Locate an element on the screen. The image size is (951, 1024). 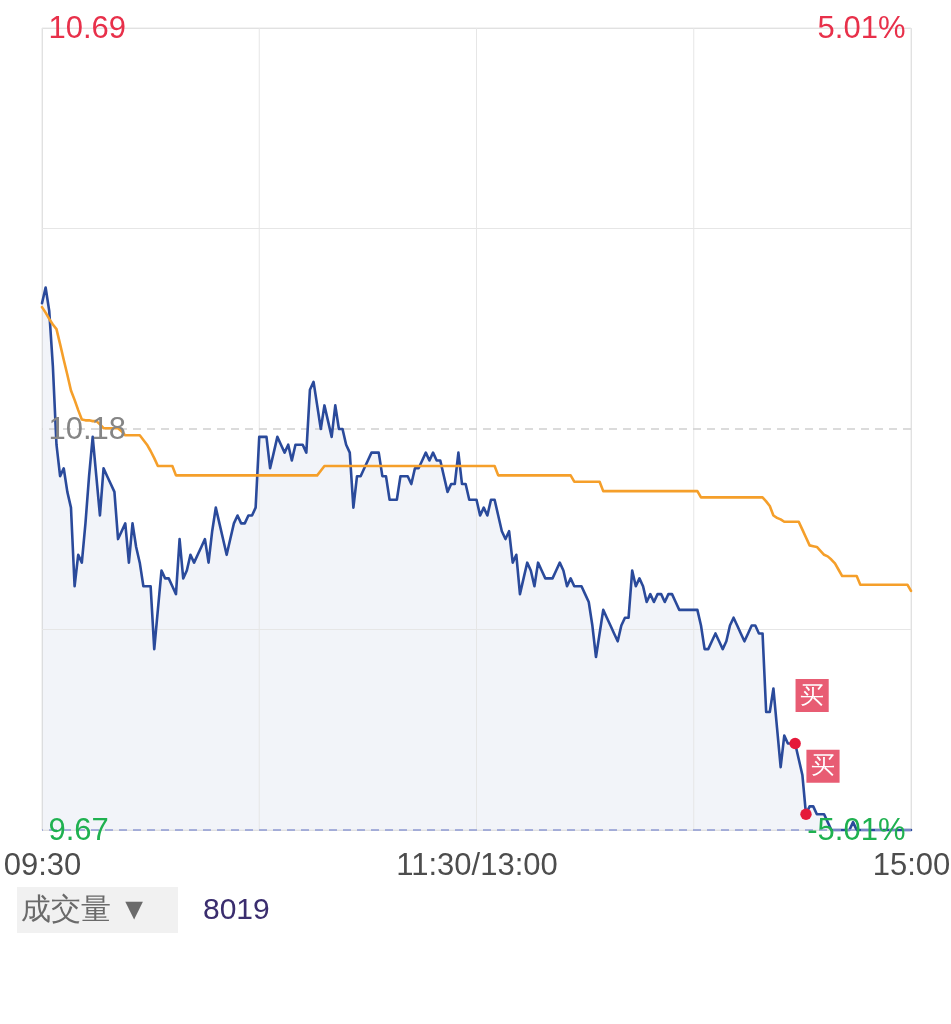
y-tick-label: 10.69 is located at coordinates (87, 27).